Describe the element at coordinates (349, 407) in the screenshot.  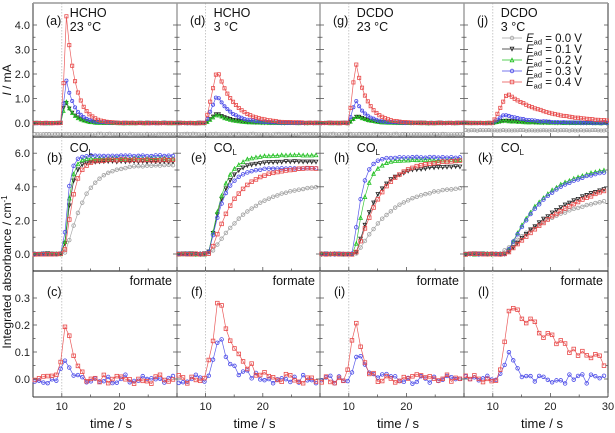
I see `x-tick-label: 10` at that location.